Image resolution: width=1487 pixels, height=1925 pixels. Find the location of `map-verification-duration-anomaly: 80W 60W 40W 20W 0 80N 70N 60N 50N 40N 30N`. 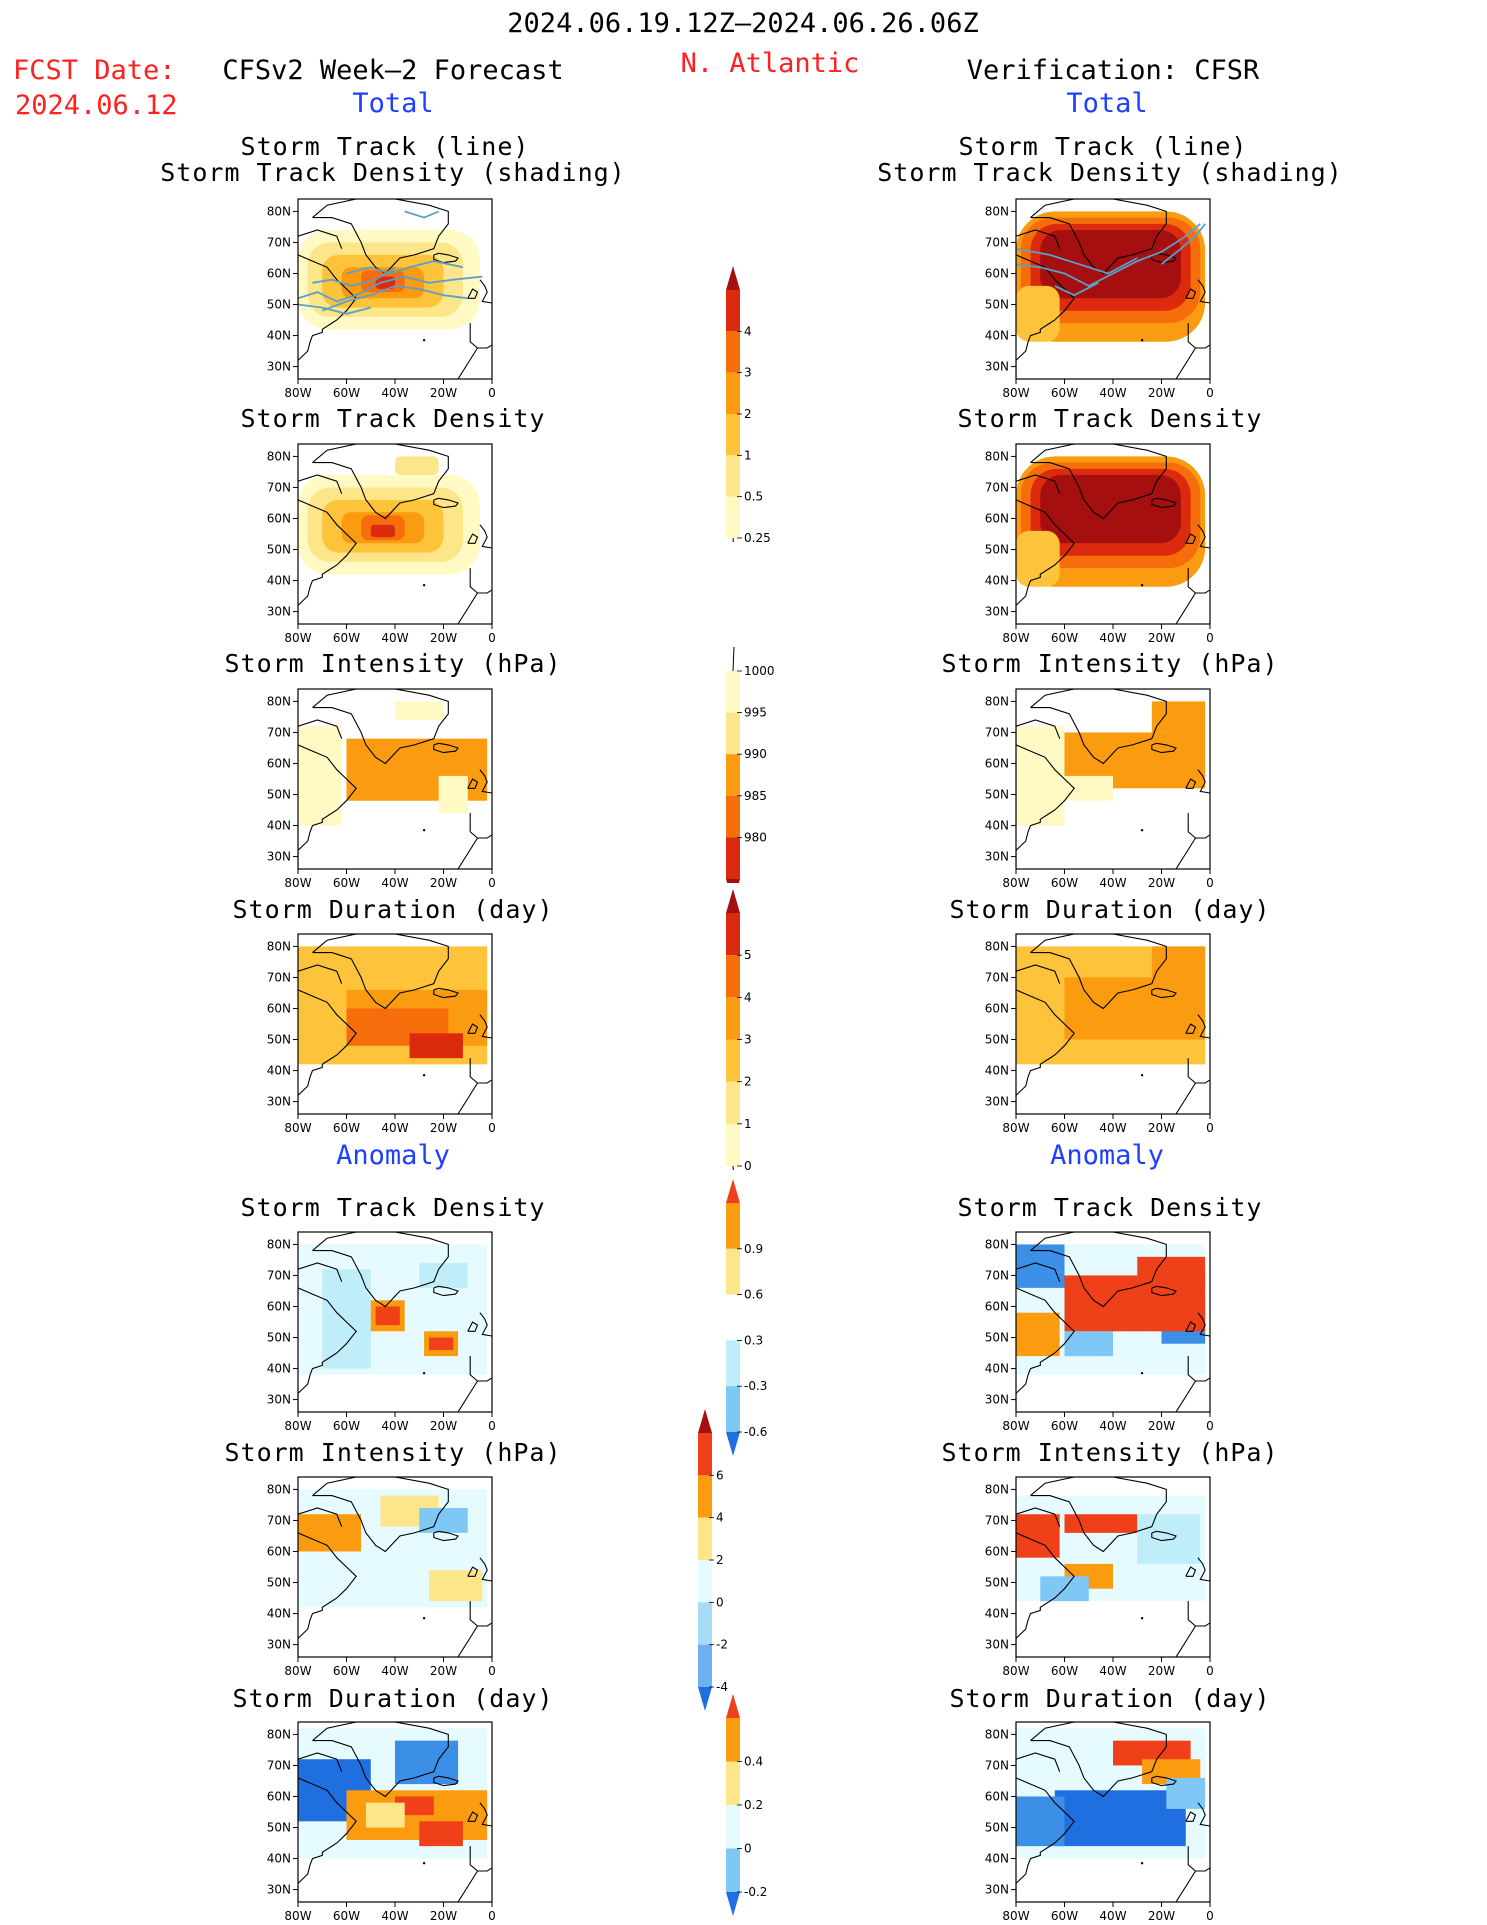

map-verification-duration-anomaly: 80W 60W 40W 20W 0 80N 70N 60N 50N 40N 30N is located at coordinates (1099, 1822).